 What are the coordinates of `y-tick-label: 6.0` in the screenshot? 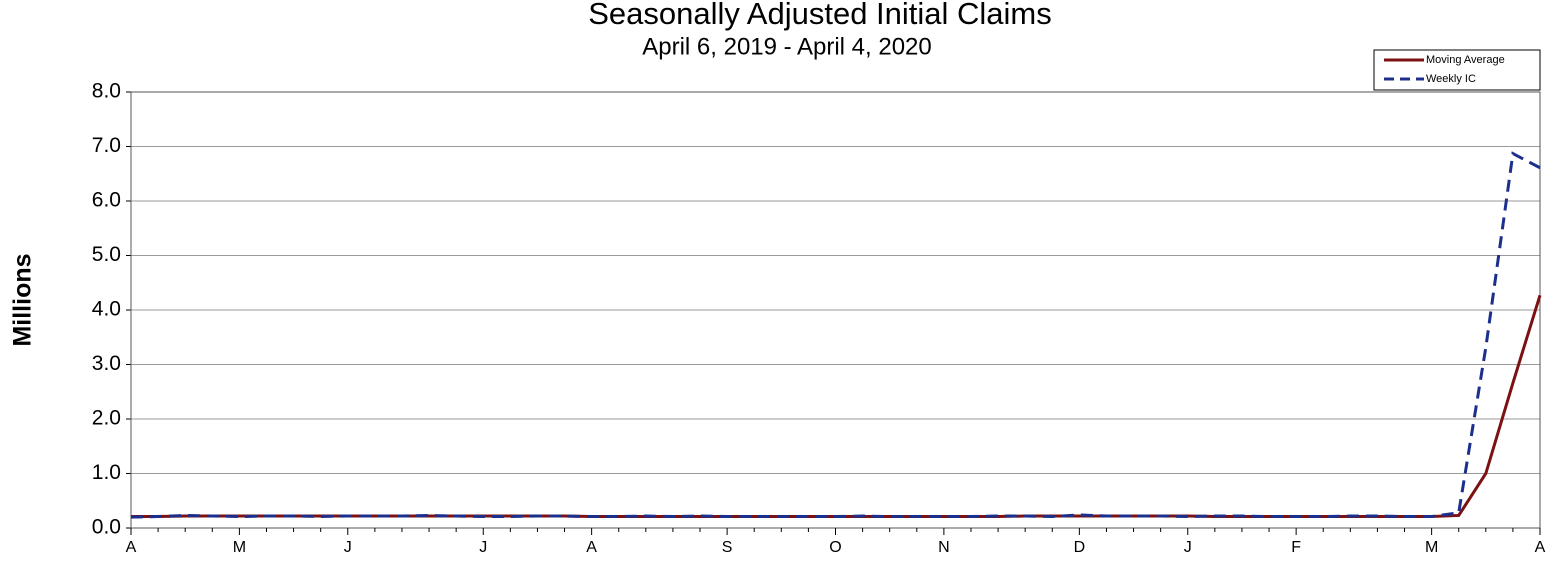 It's located at (106, 200).